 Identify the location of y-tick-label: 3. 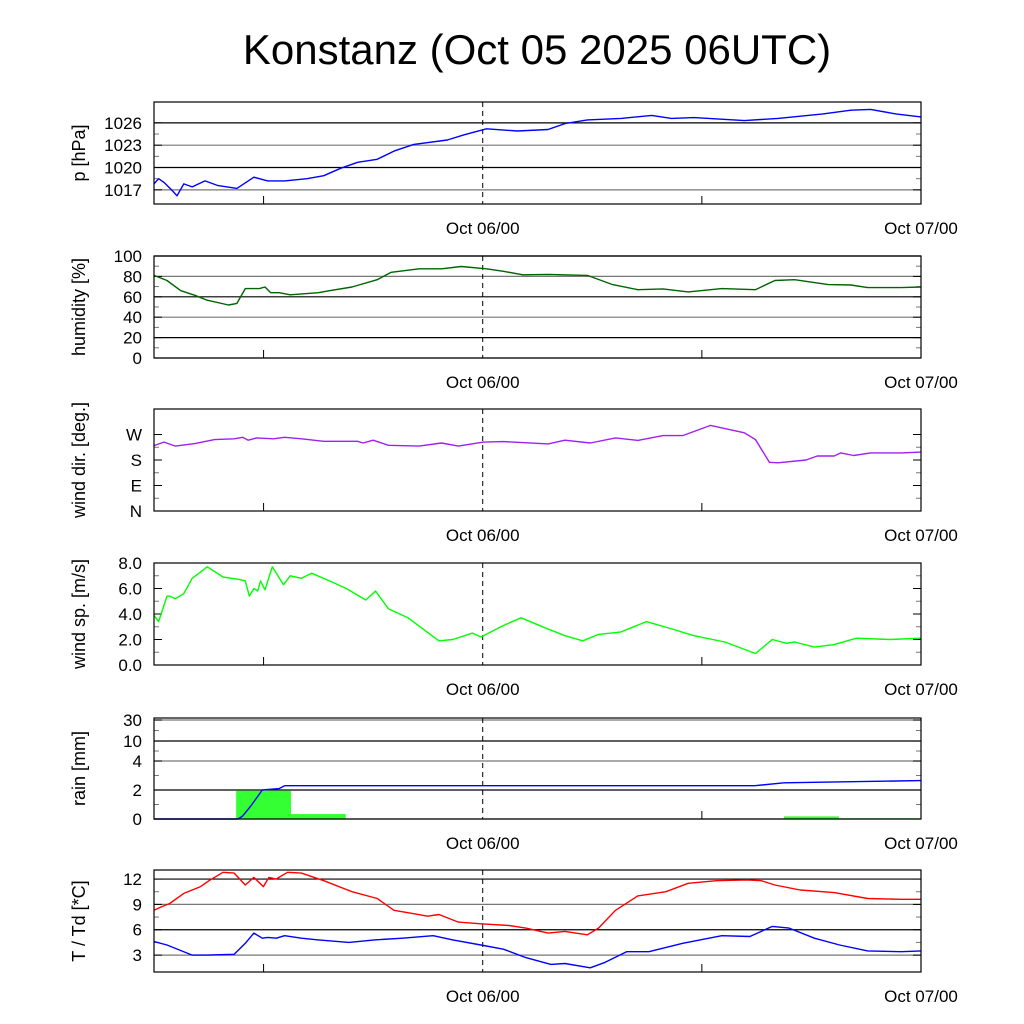
(137, 955).